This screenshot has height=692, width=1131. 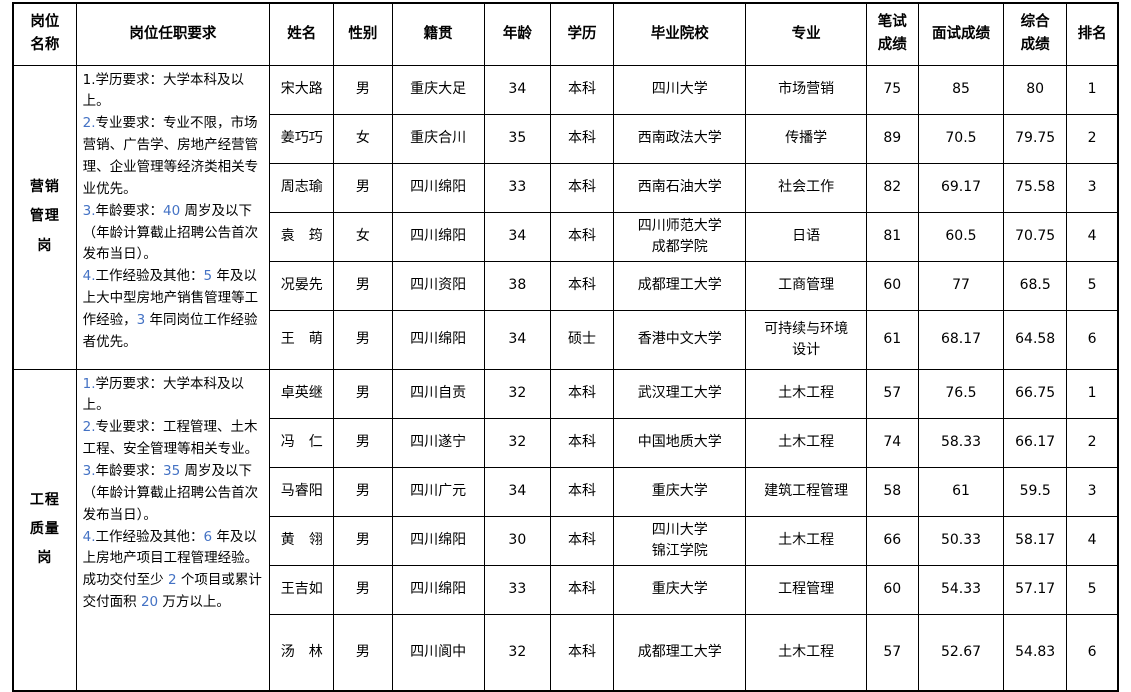 I want to click on cell-name: 袁 筠, so click(x=302, y=236).